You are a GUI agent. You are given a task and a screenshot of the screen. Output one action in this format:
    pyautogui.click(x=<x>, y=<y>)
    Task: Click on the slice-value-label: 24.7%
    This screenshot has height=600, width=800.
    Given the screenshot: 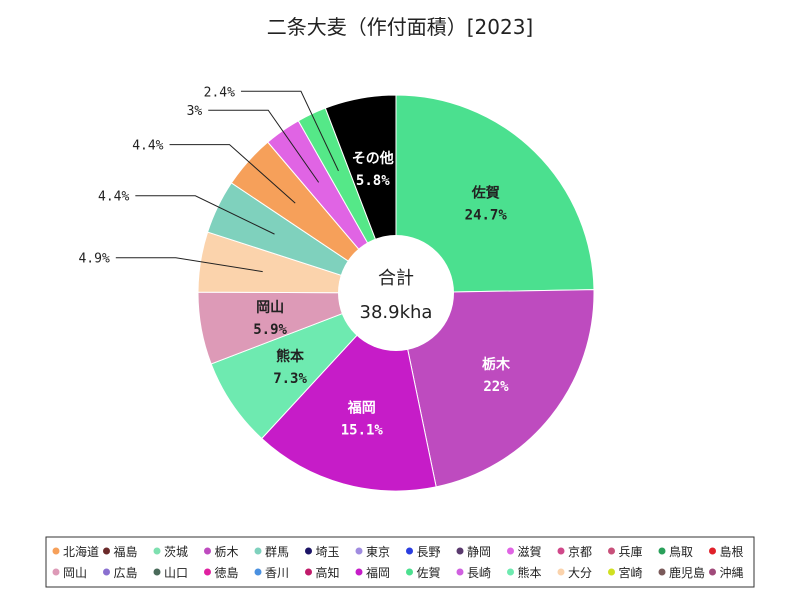 What is the action you would take?
    pyautogui.click(x=486, y=216)
    